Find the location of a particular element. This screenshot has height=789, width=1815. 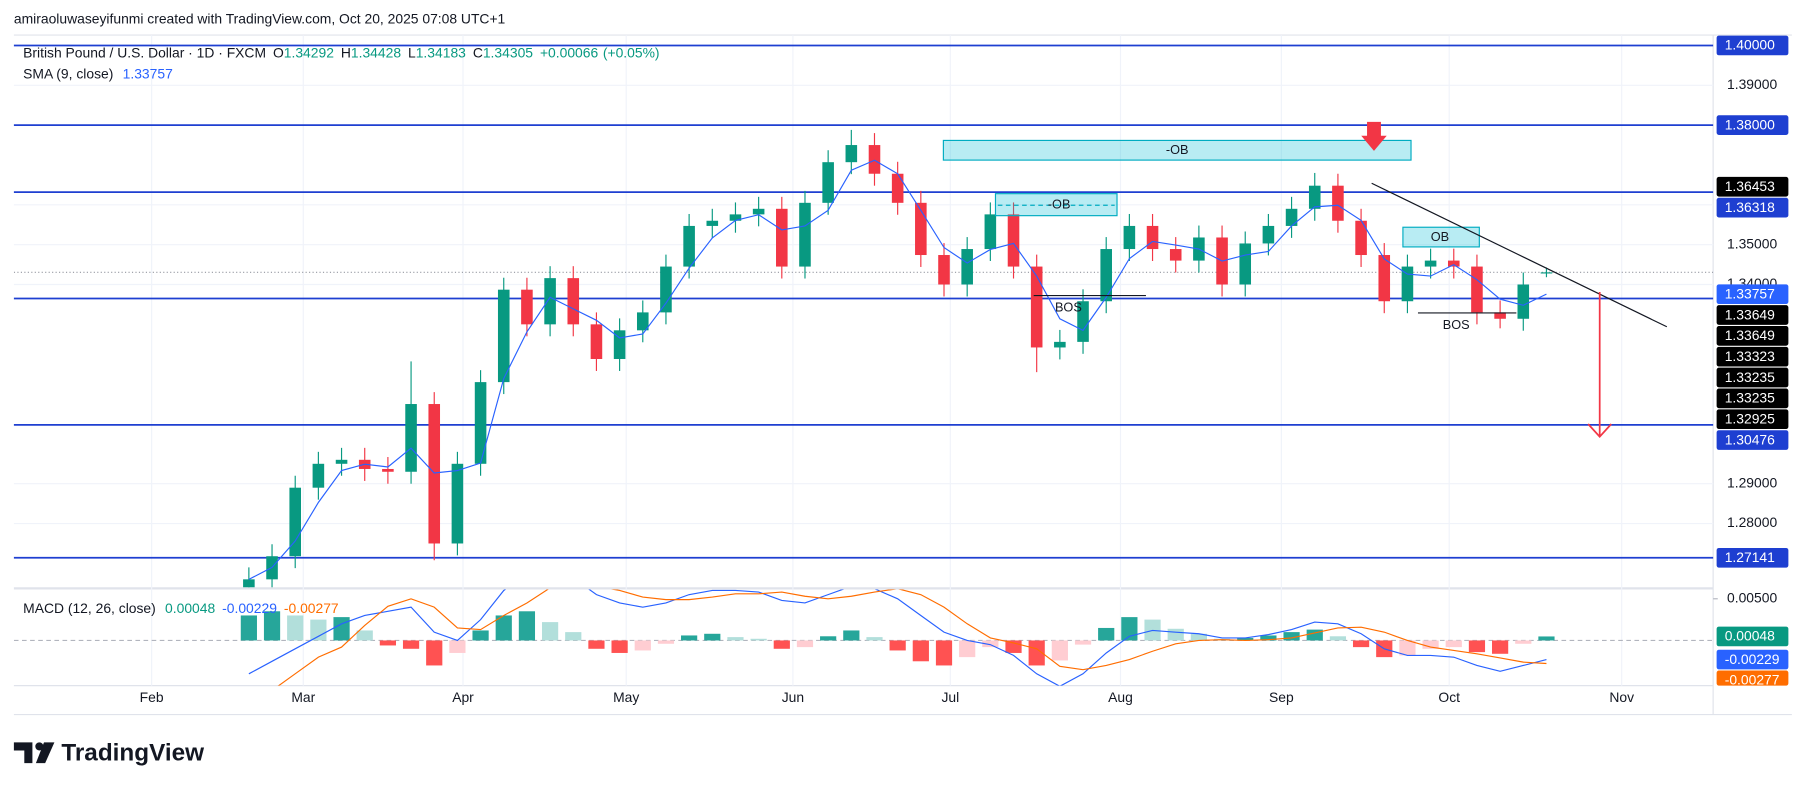

macd-line is located at coordinates (897, 637).